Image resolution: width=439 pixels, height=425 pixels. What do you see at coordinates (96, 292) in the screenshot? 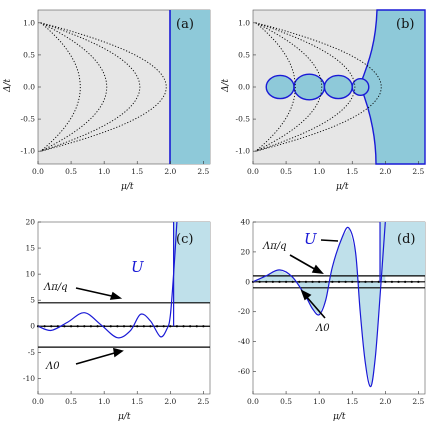
I see `panel-c-arrow-lambda-q` at bounding box center [96, 292].